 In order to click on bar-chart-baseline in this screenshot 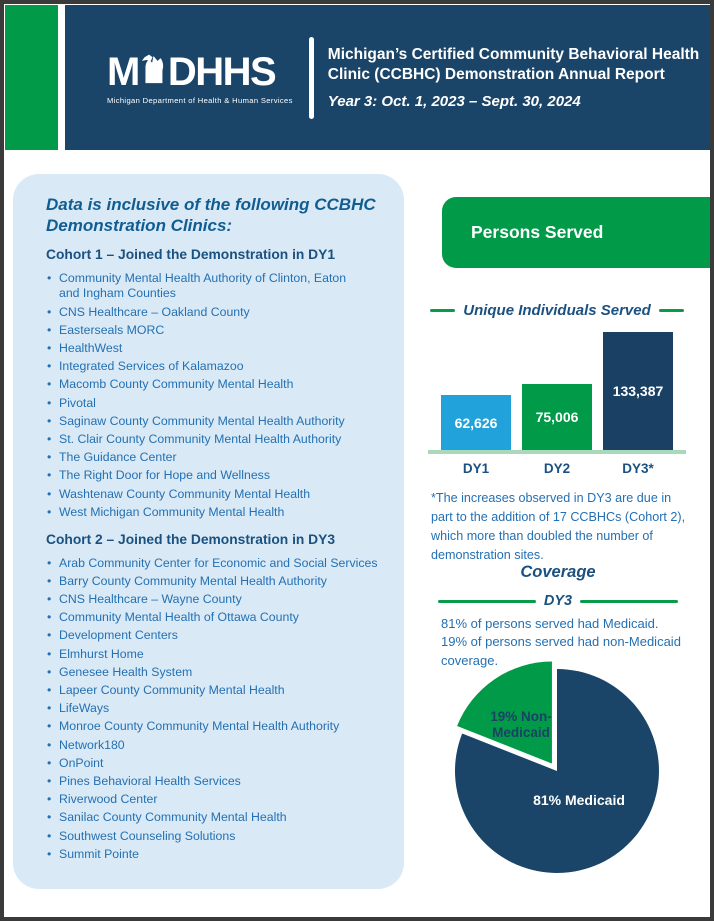, I will do `click(557, 452)`.